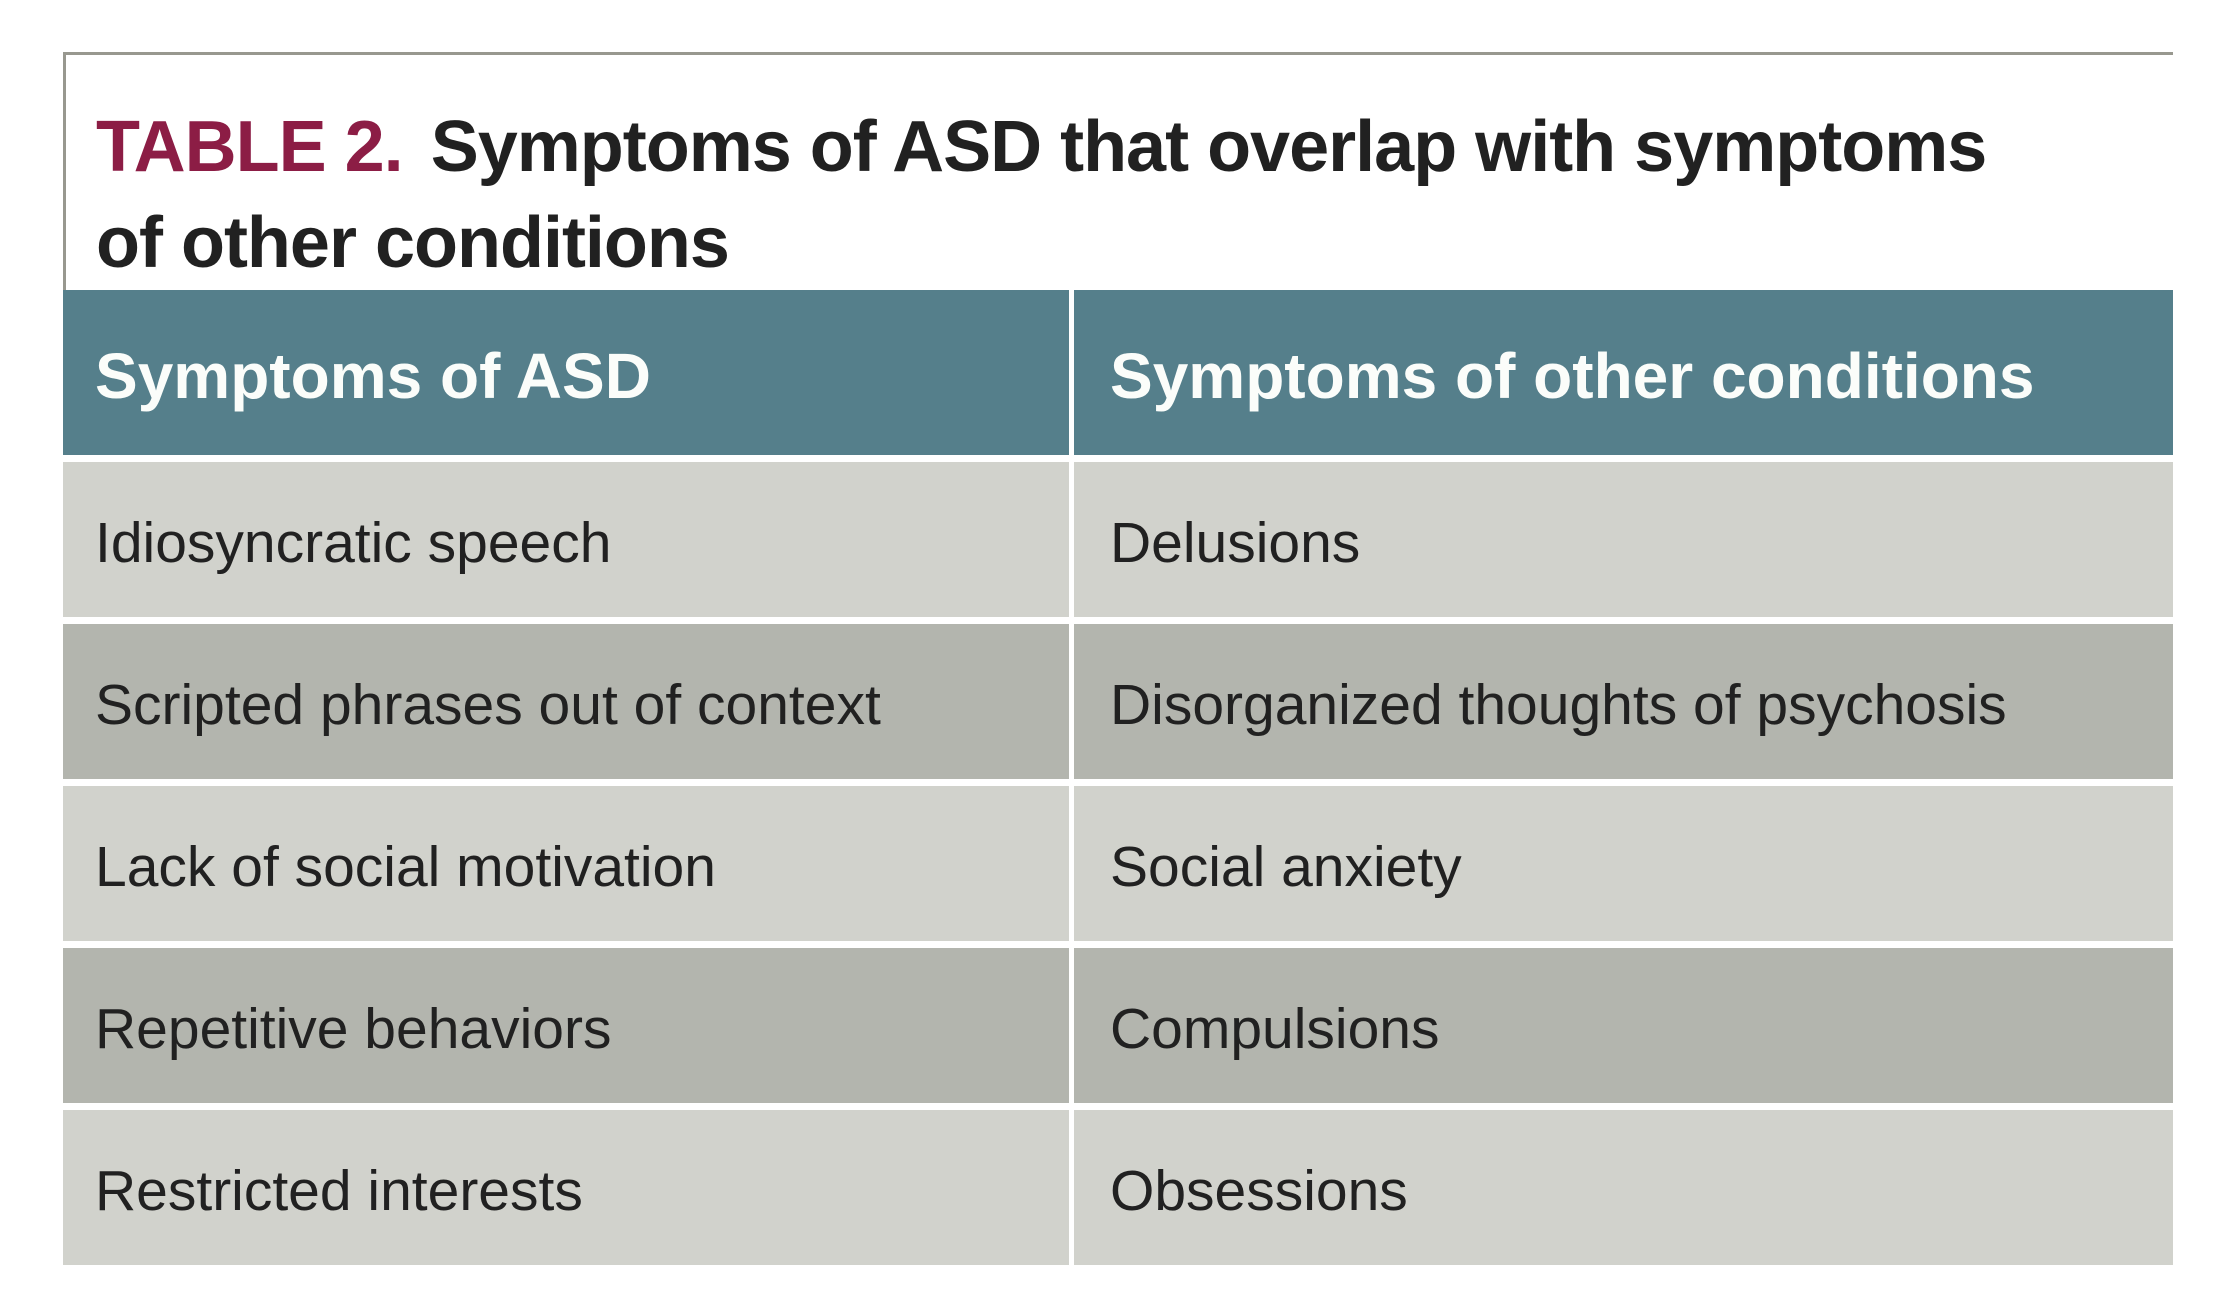  I want to click on table-row: Restricted interests Obsessions, so click(1118, 1187).